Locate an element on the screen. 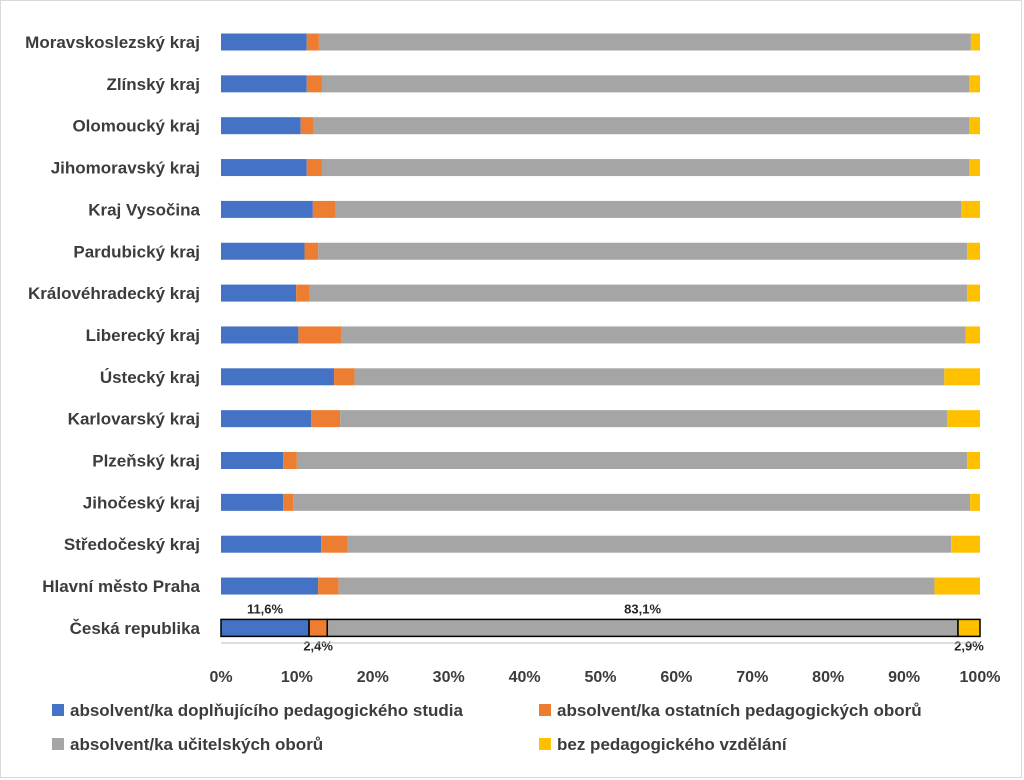  data-label-ceska-republika-s4: 2,9% is located at coordinates (969, 645).